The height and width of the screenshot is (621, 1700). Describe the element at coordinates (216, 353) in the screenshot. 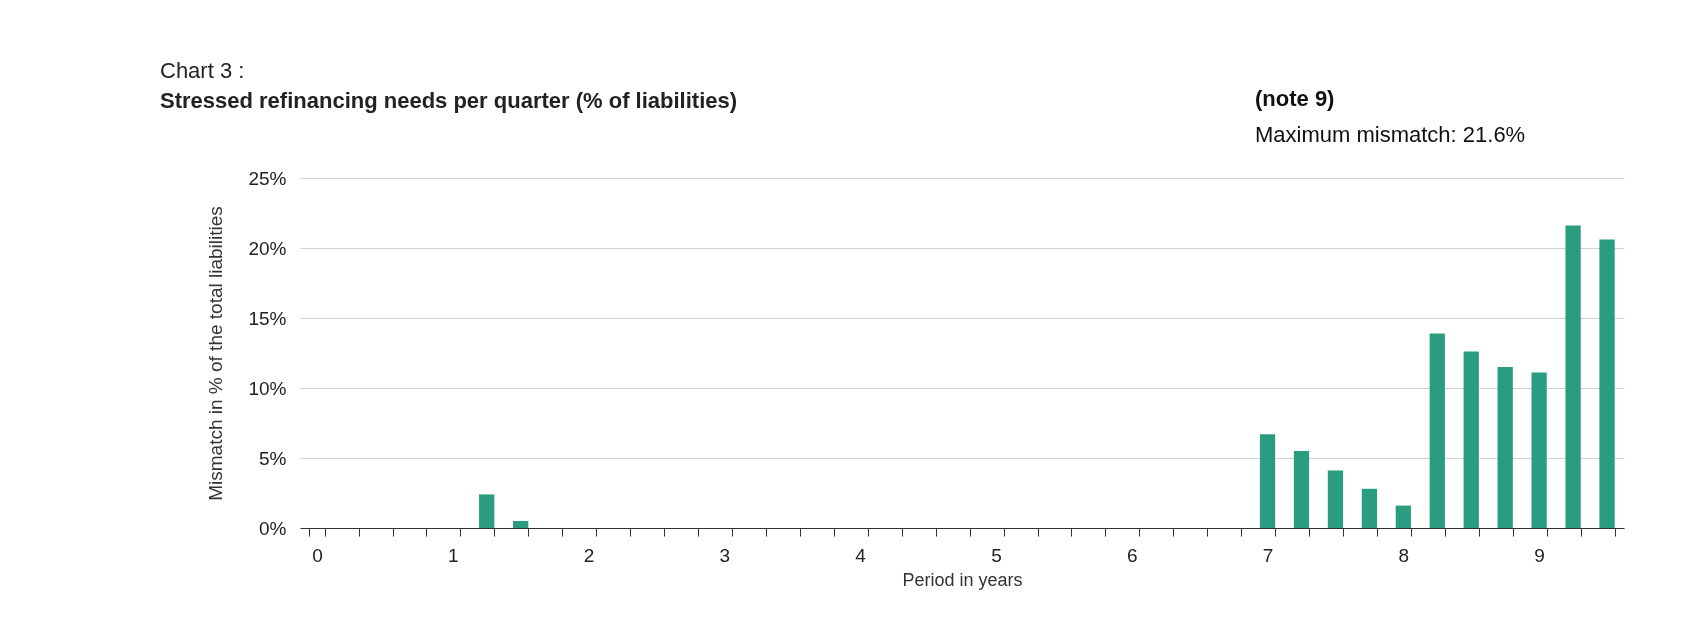

I see `y-axis-title: Mismatch in % of the total liabilities` at that location.